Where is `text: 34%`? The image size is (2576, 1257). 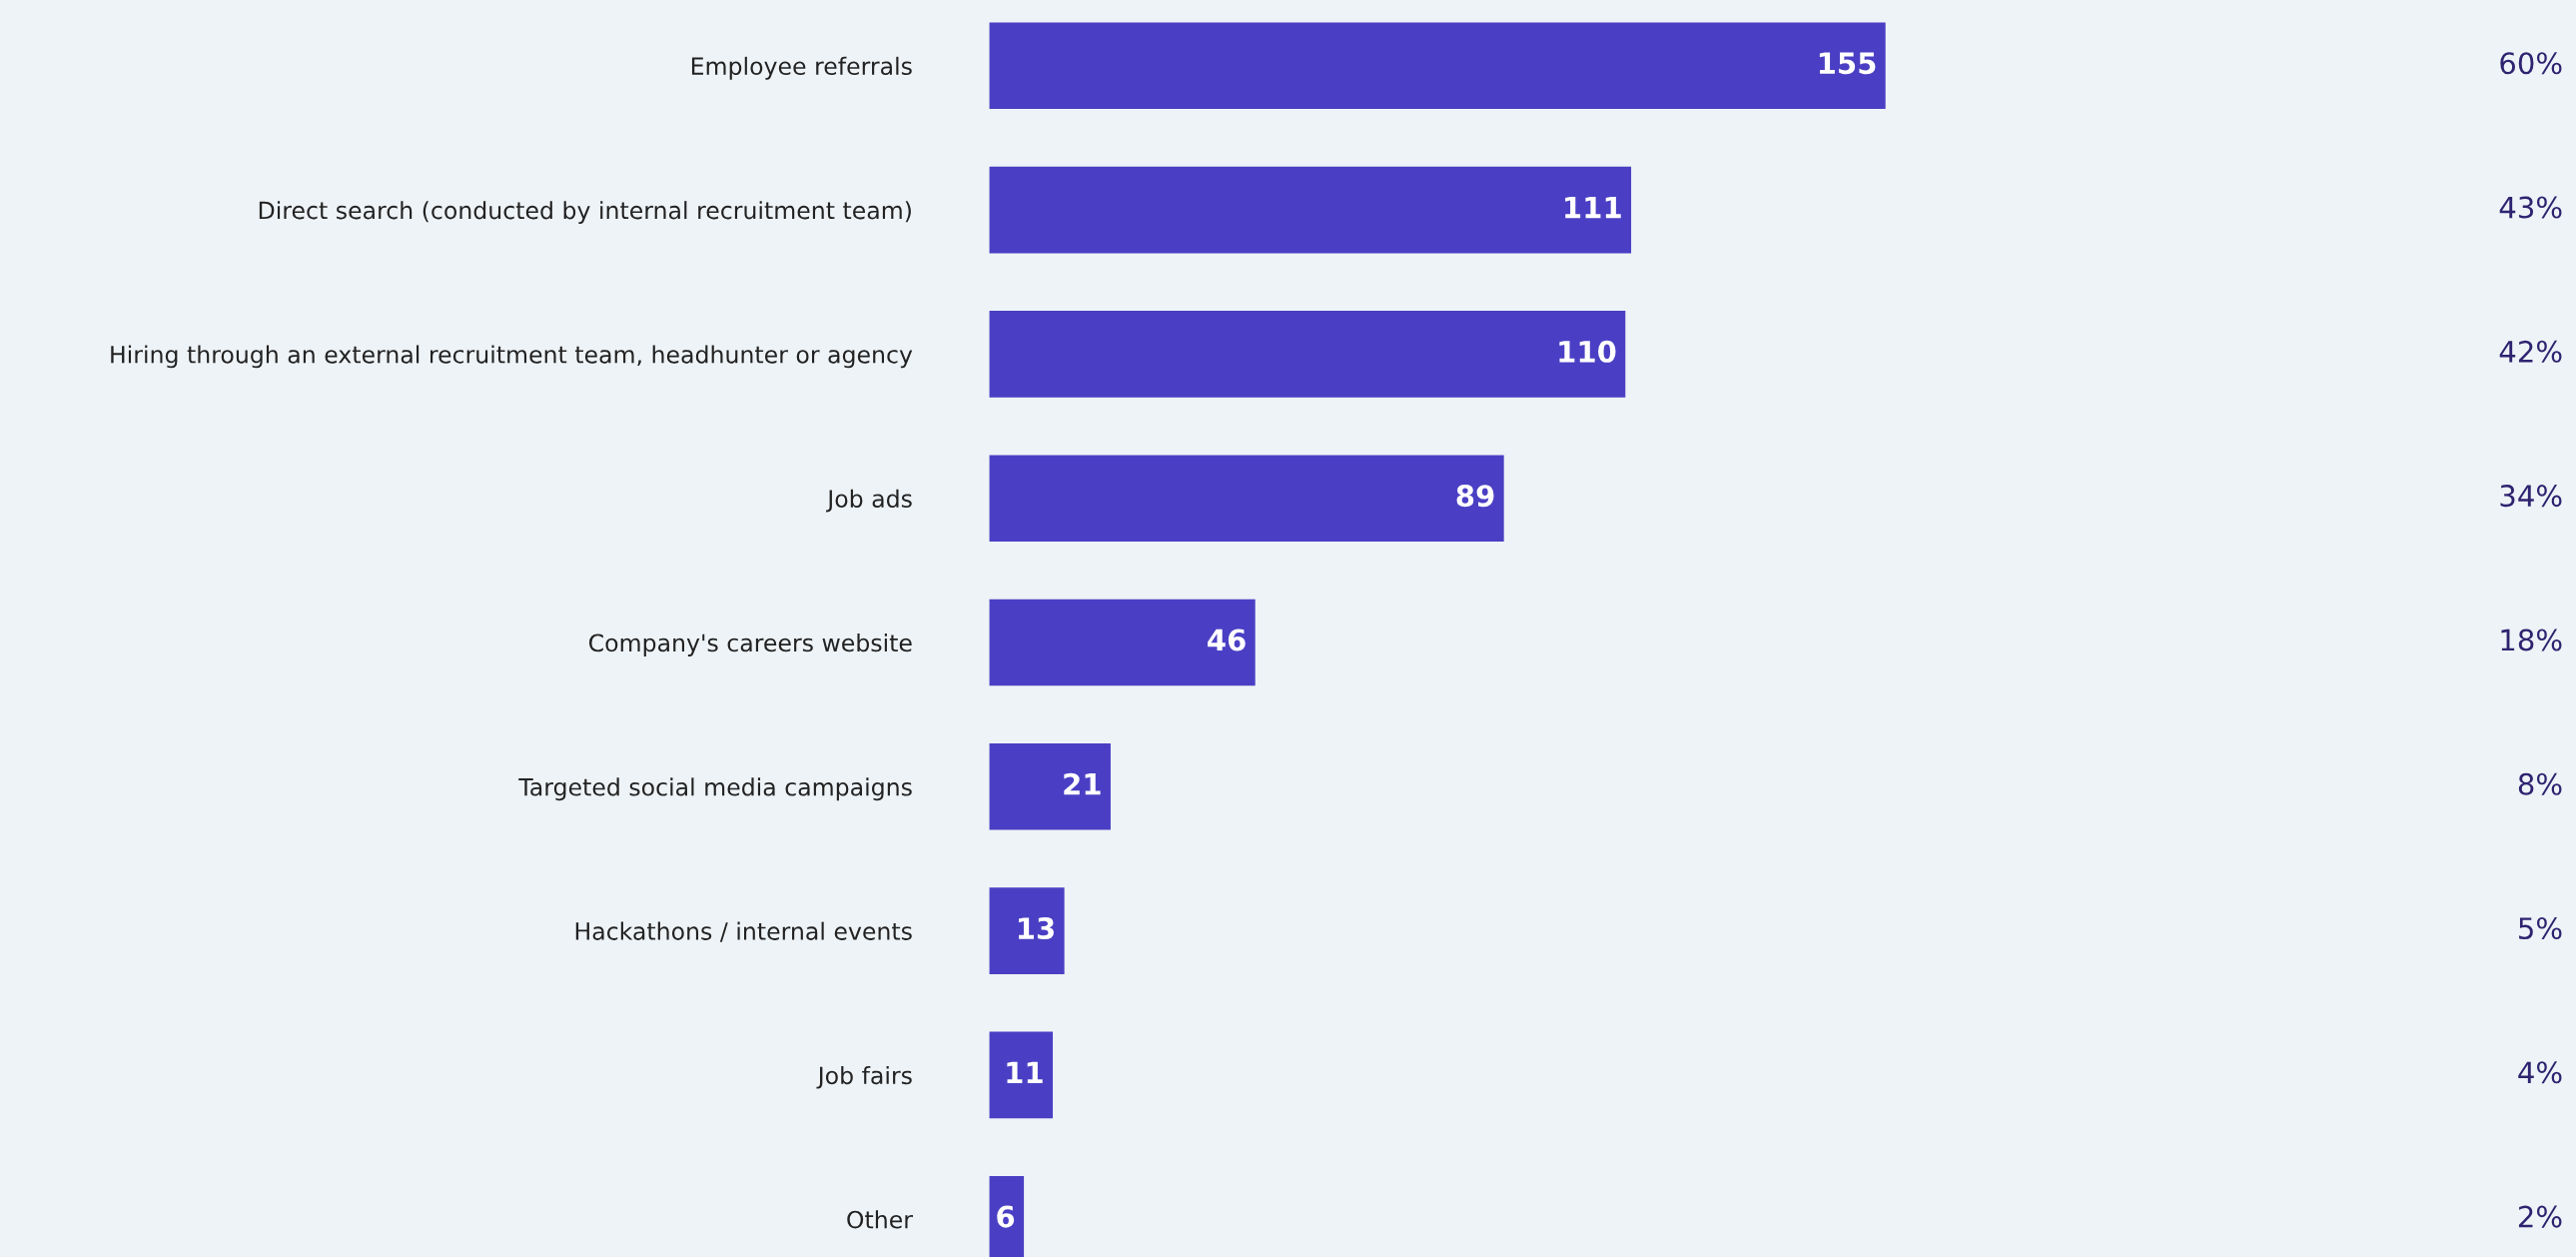 text: 34% is located at coordinates (2531, 496).